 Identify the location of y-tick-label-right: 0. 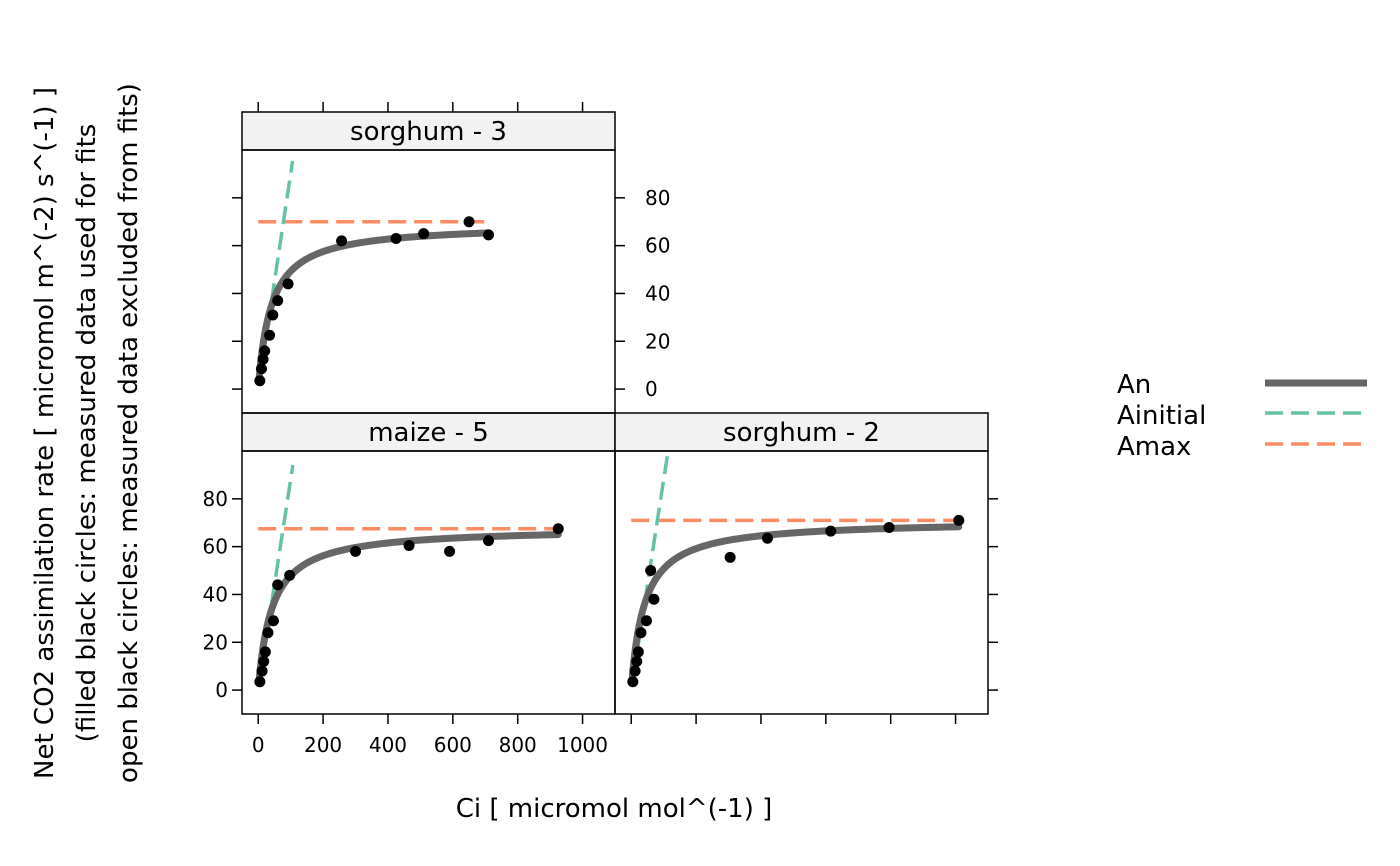
(651, 389).